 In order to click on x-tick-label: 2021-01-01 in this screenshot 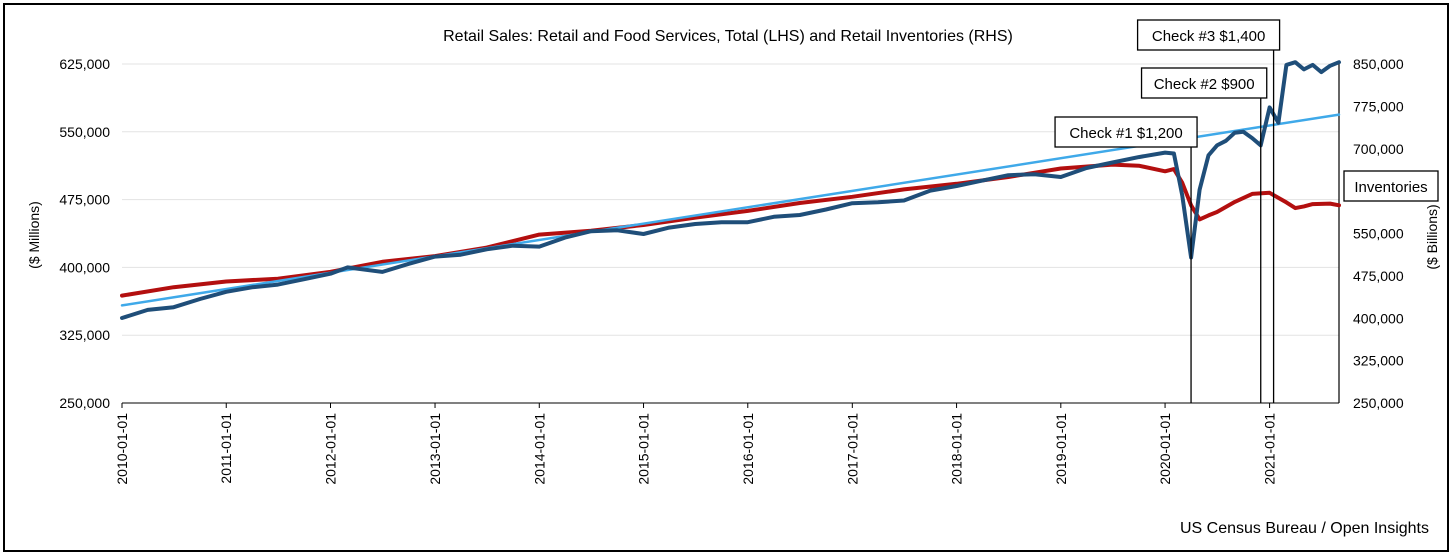, I will do `click(1270, 449)`.